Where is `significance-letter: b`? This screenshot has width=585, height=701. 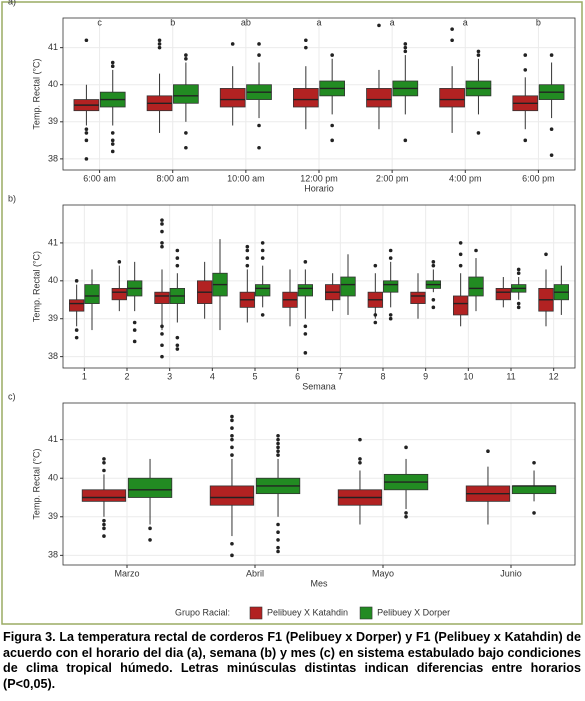
significance-letter: b is located at coordinates (538, 22).